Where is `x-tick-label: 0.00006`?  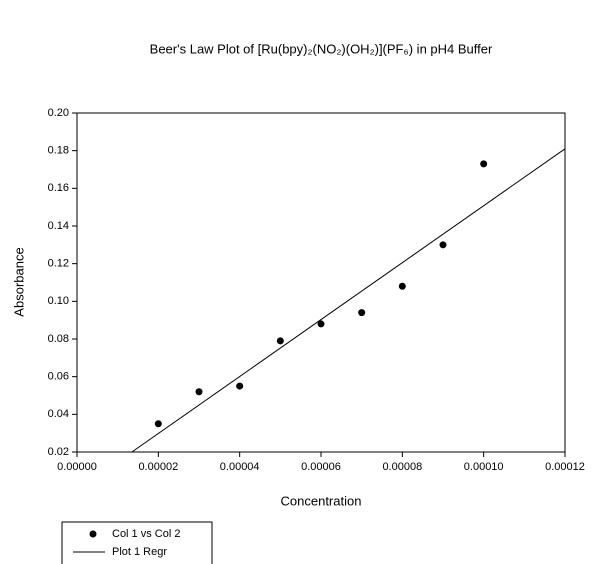
x-tick-label: 0.00006 is located at coordinates (321, 467).